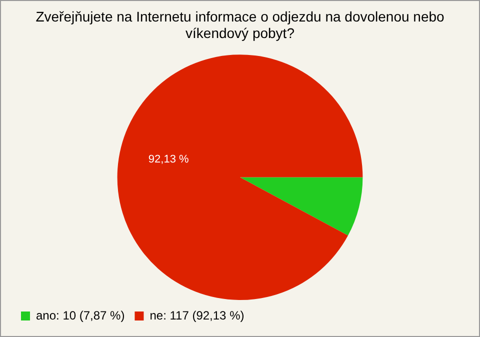 This screenshot has height=337, width=480. I want to click on legend-label: ne: 117 (92,13 %), so click(197, 315).